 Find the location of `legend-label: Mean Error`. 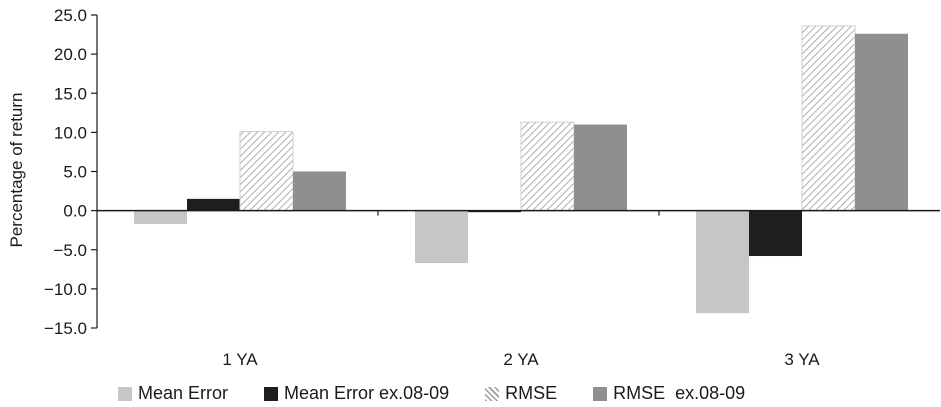

legend-label: Mean Error is located at coordinates (183, 393).